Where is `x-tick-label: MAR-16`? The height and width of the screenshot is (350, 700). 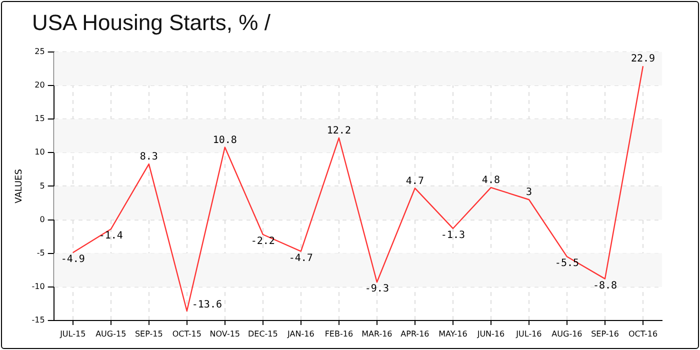
x-tick-label: MAR-16 is located at coordinates (377, 333).